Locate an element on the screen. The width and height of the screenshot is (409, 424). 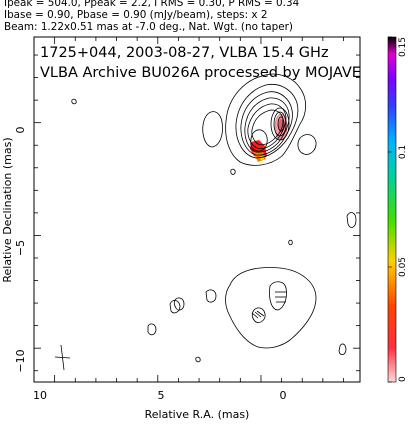
y-axis-title: Relative Declination (mas) is located at coordinates (7, 209).